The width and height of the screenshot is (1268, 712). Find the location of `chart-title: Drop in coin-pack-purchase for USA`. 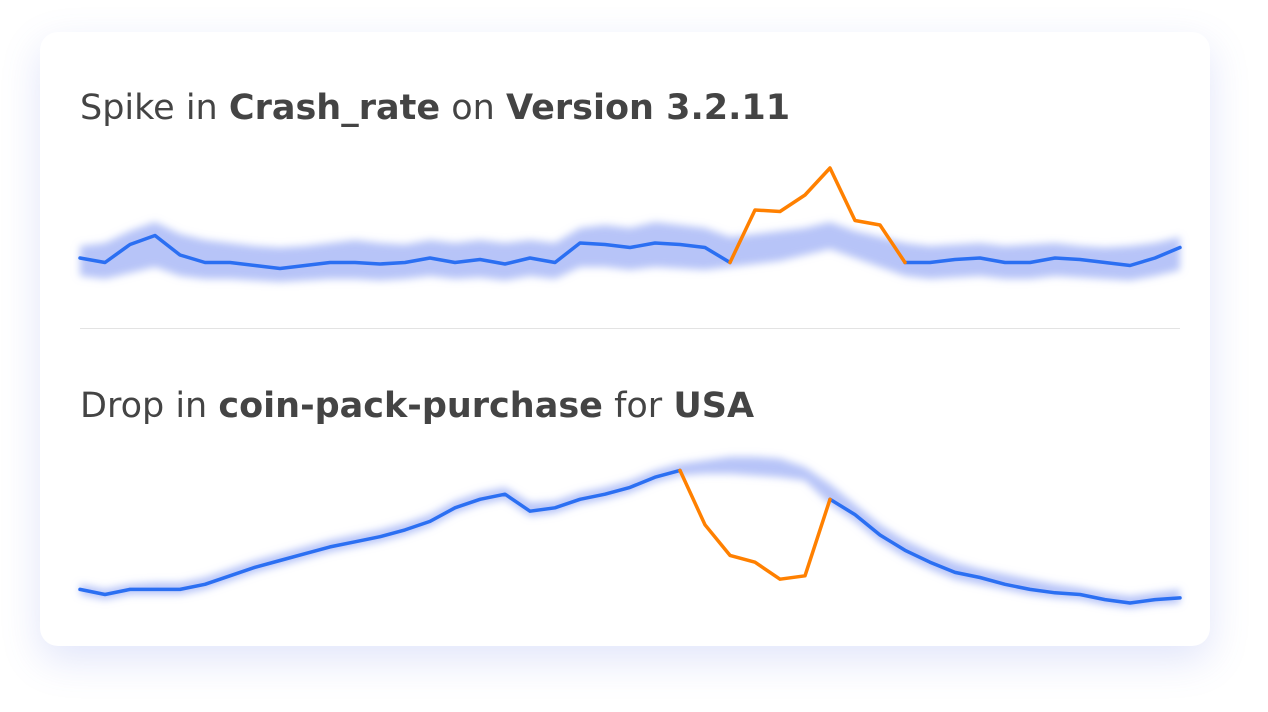

chart-title: Drop in coin-pack-purchase for USA is located at coordinates (417, 406).